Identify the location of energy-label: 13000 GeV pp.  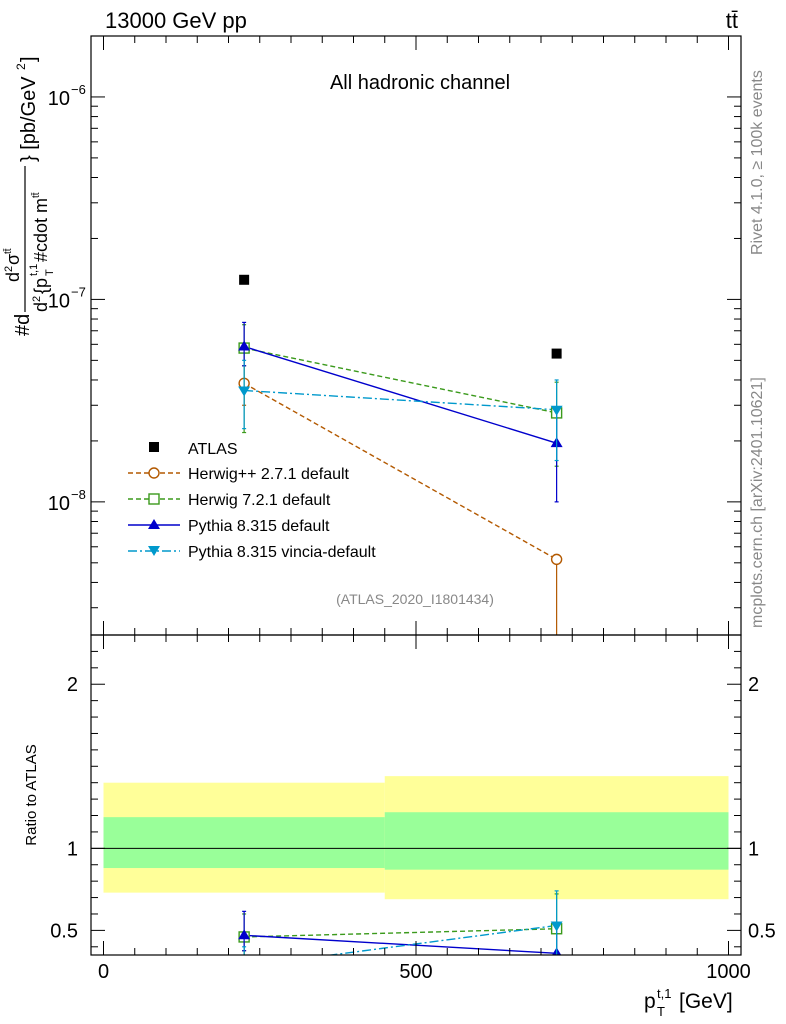
(176, 20).